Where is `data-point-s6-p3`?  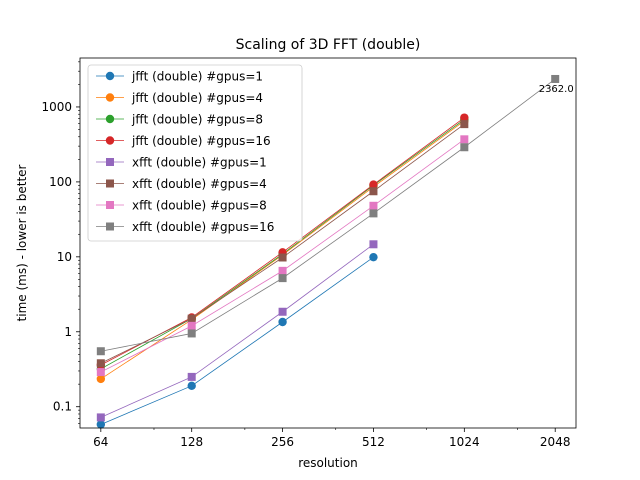
data-point-s6-p3 is located at coordinates (373, 205).